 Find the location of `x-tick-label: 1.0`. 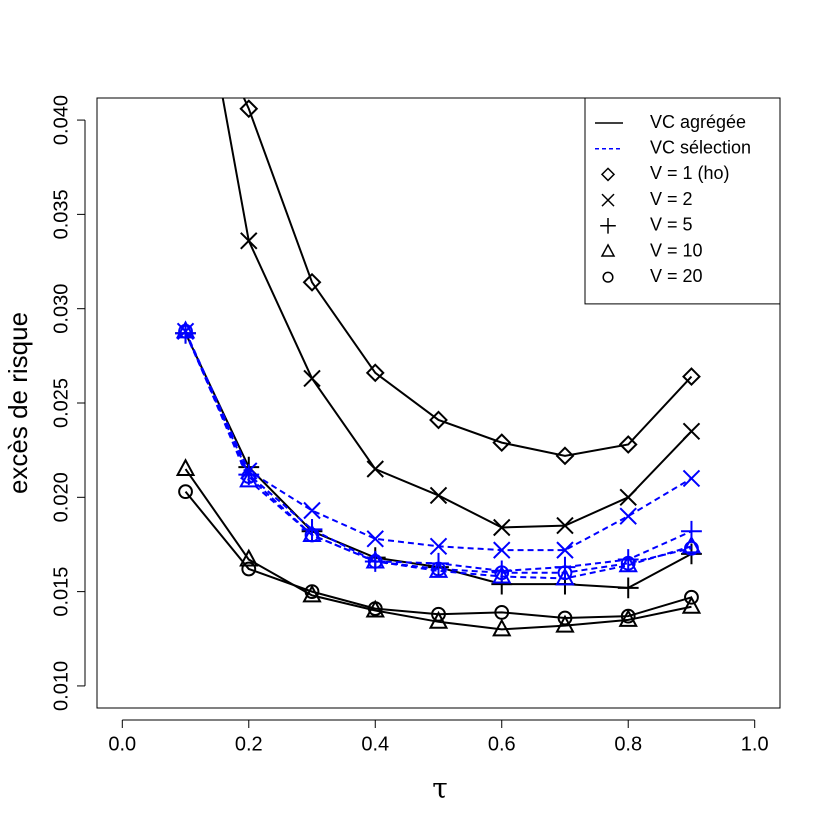

x-tick-label: 1.0 is located at coordinates (755, 744).